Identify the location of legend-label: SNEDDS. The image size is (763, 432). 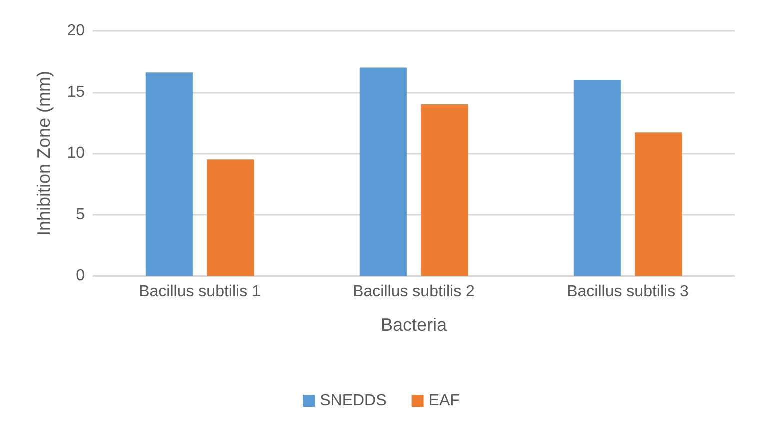
(353, 401).